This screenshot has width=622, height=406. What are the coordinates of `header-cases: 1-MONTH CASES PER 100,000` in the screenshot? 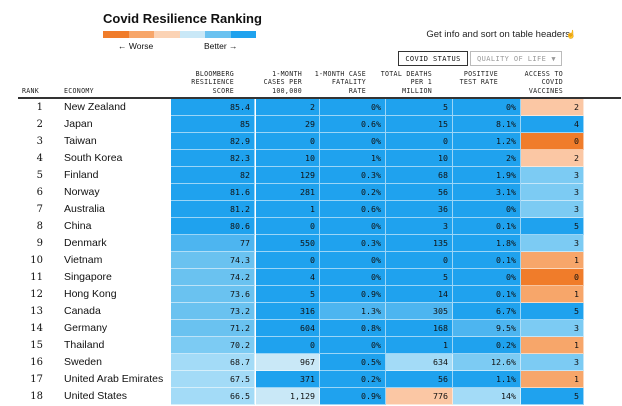 It's located at (282, 82).